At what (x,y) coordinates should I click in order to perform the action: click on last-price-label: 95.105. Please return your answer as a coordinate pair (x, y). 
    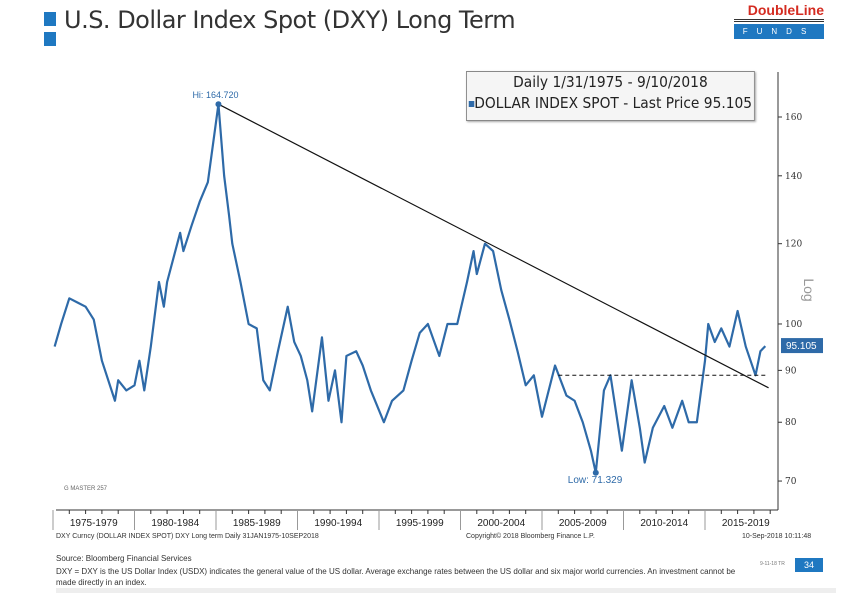
    Looking at the image, I should click on (801, 346).